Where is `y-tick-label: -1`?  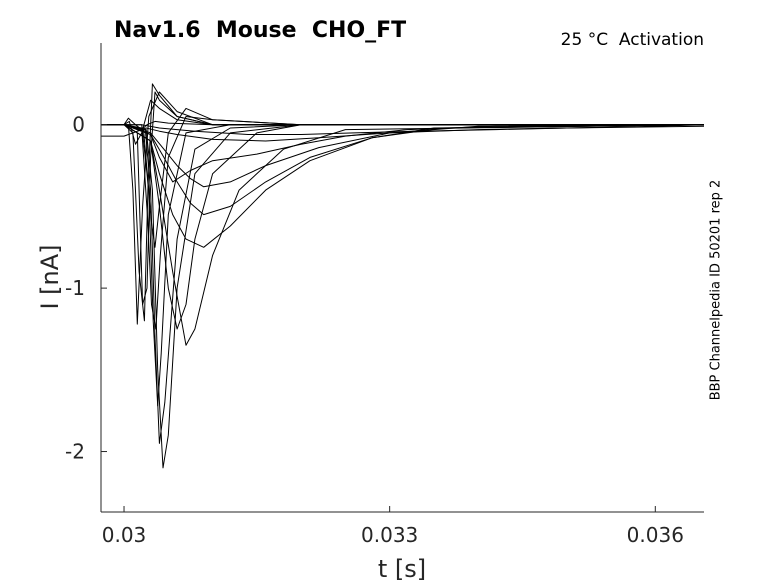 y-tick-label: -1 is located at coordinates (75, 288).